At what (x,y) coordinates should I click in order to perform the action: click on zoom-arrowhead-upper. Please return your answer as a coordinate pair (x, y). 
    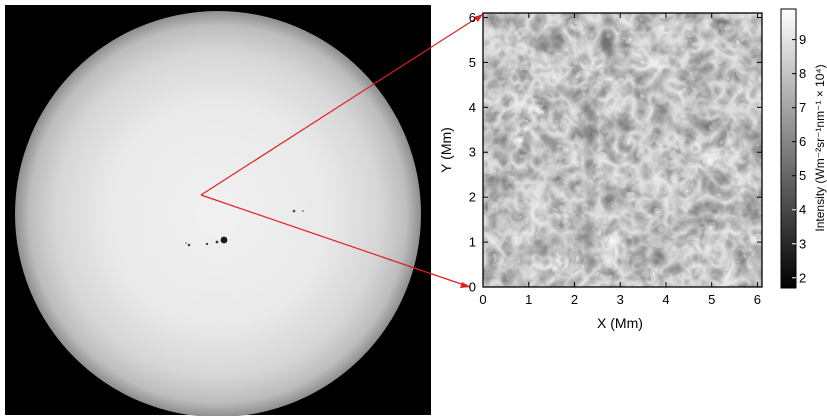
    Looking at the image, I should click on (478, 18).